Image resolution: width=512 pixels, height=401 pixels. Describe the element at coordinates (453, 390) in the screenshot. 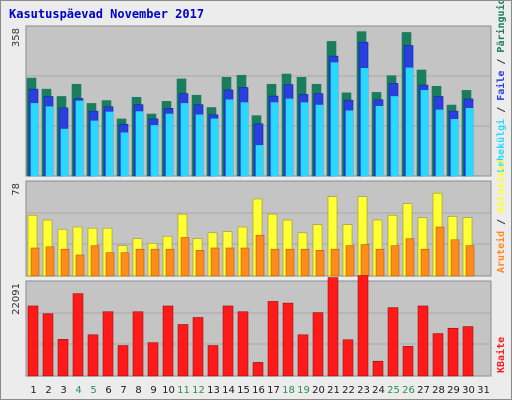

I see `x-tick-day-29: 29` at that location.